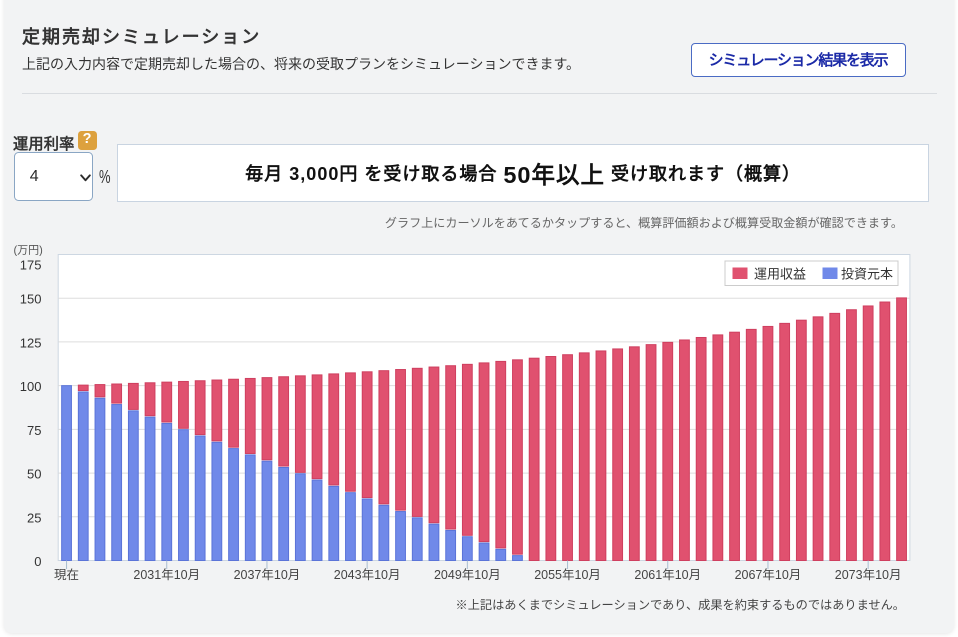 This screenshot has height=637, width=958. Describe the element at coordinates (567, 575) in the screenshot. I see `svg-text: 2055年10月` at that location.